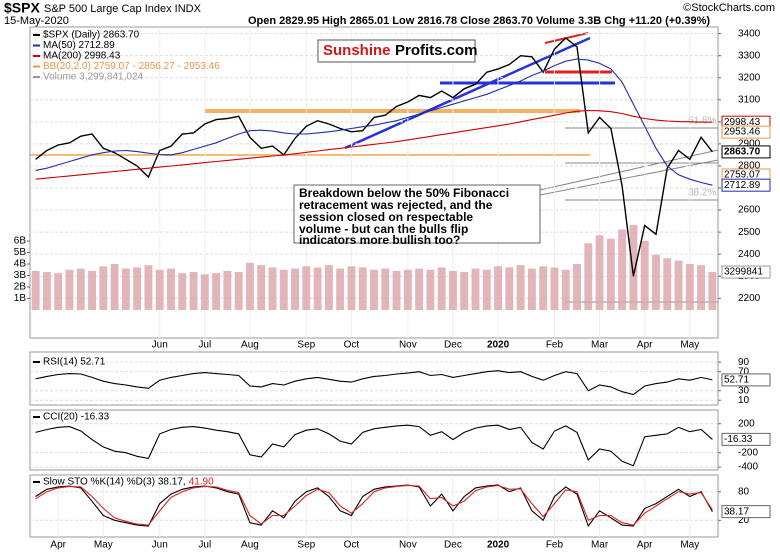 This screenshot has height=552, width=780. Describe the element at coordinates (82, 56) in the screenshot. I see `legend-label: MA(200) 2998.43` at that location.